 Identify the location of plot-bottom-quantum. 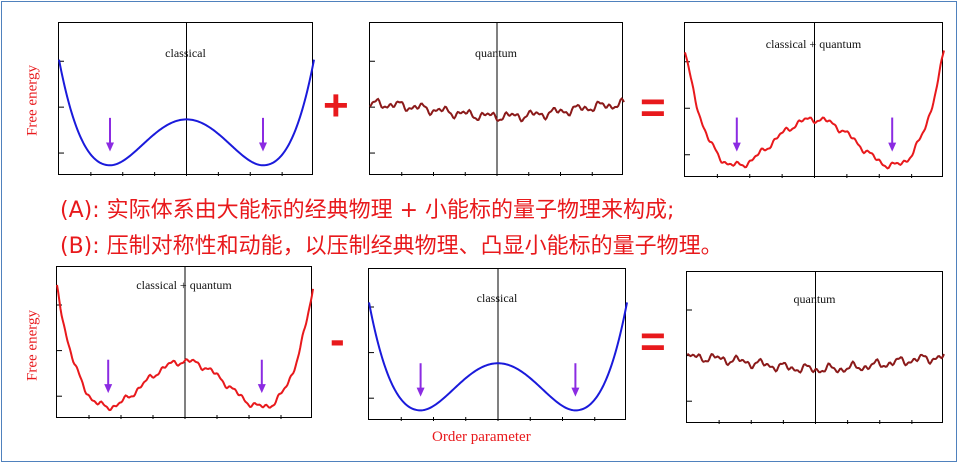
(815, 348).